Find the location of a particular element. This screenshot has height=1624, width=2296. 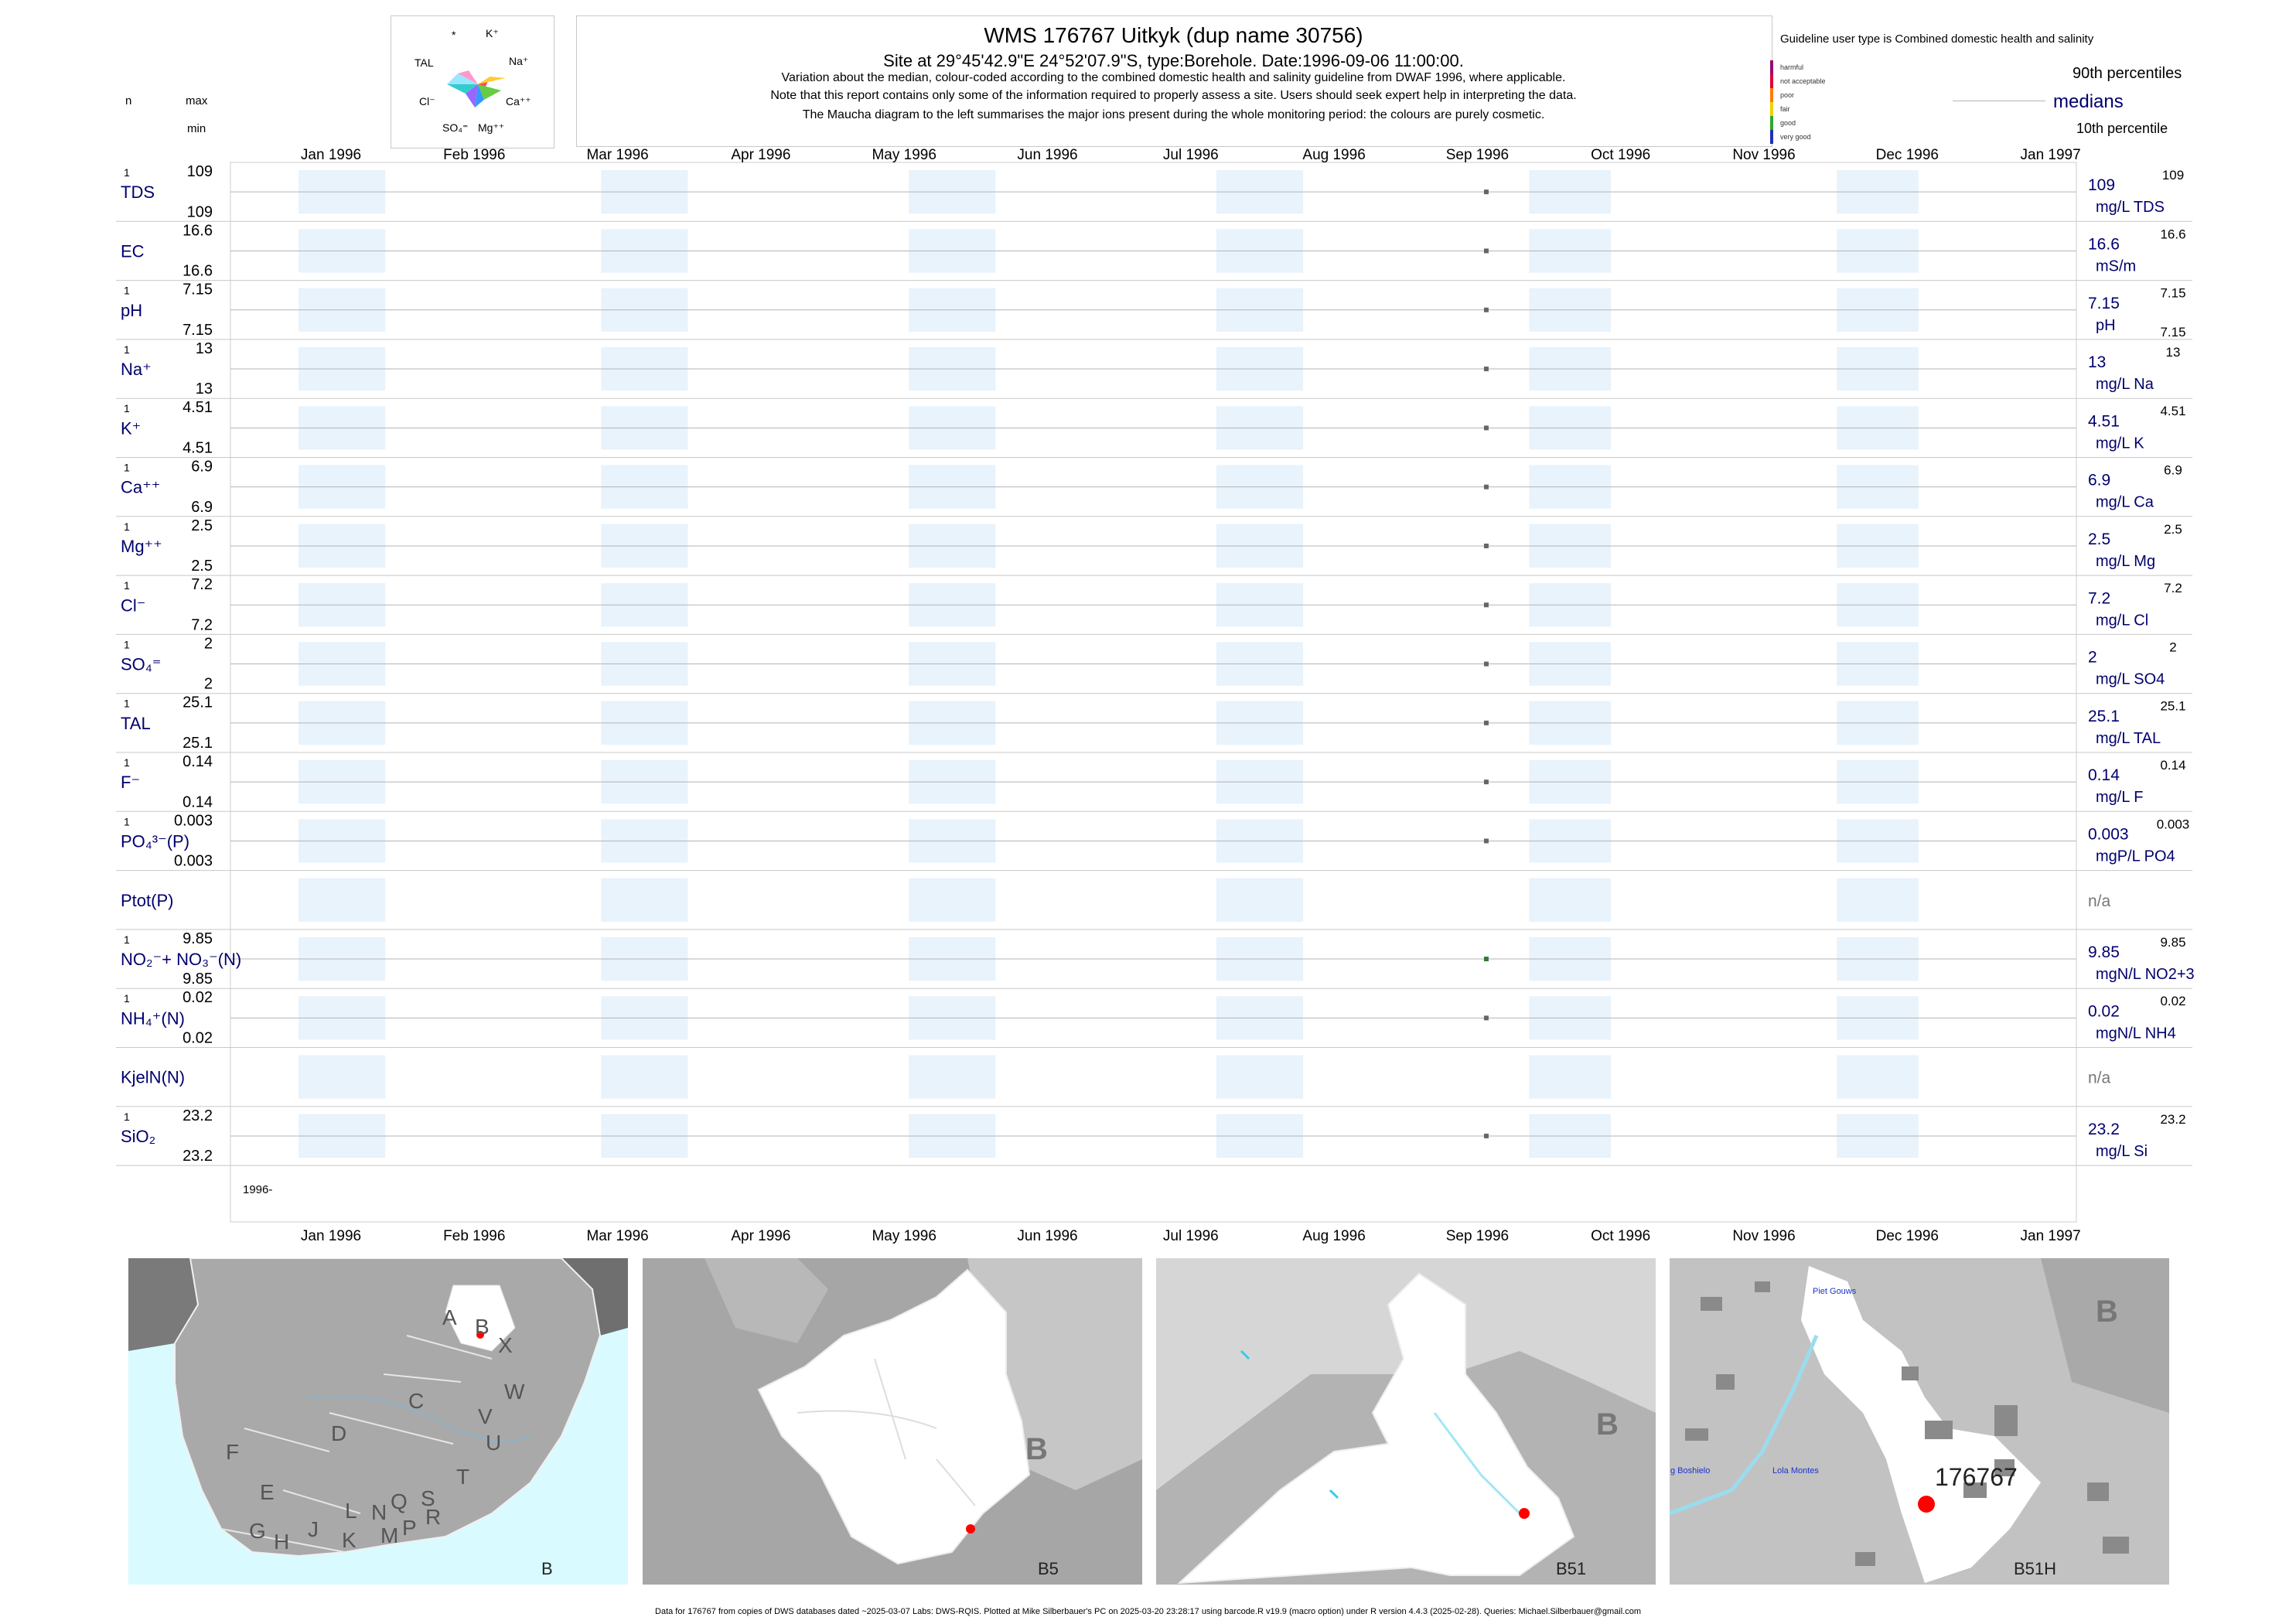

row-median-value: 6.9 is located at coordinates (2099, 481).